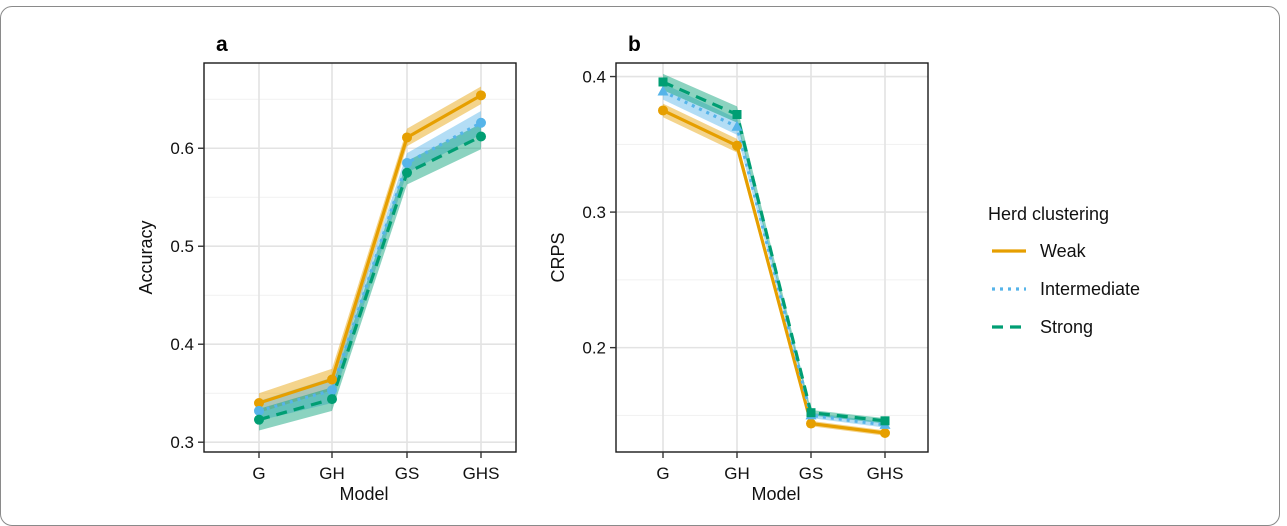 The image size is (1287, 526). What do you see at coordinates (258, 473) in the screenshot?
I see `x-tick-label-a-0: G` at bounding box center [258, 473].